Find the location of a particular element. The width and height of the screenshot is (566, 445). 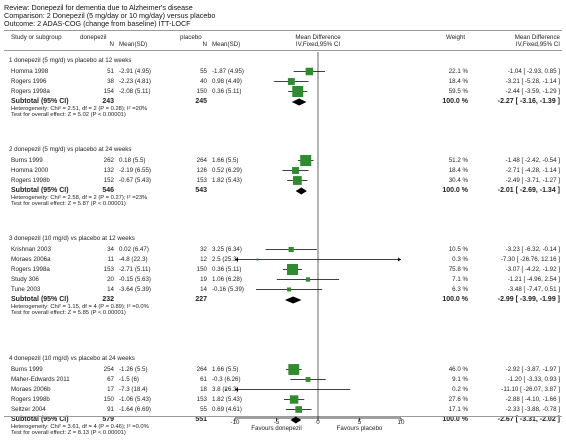

study-weight: 0.2 % is located at coordinates (460, 389).